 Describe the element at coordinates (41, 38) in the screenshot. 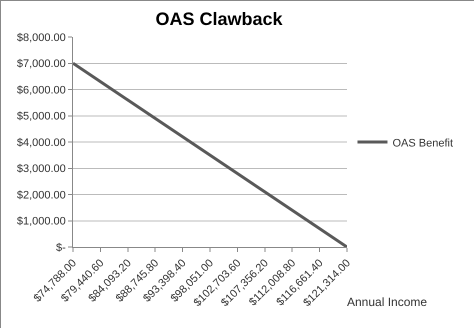

I see `y-tick-label: $8,000.00` at that location.